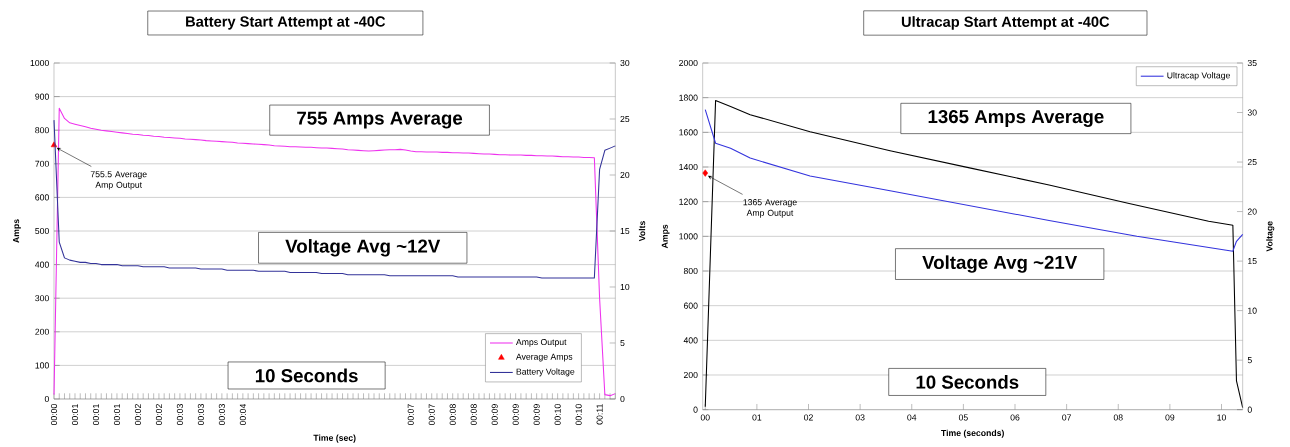 The width and height of the screenshot is (1290, 447). What do you see at coordinates (42, 231) in the screenshot?
I see `y-tick-label: 500` at bounding box center [42, 231].